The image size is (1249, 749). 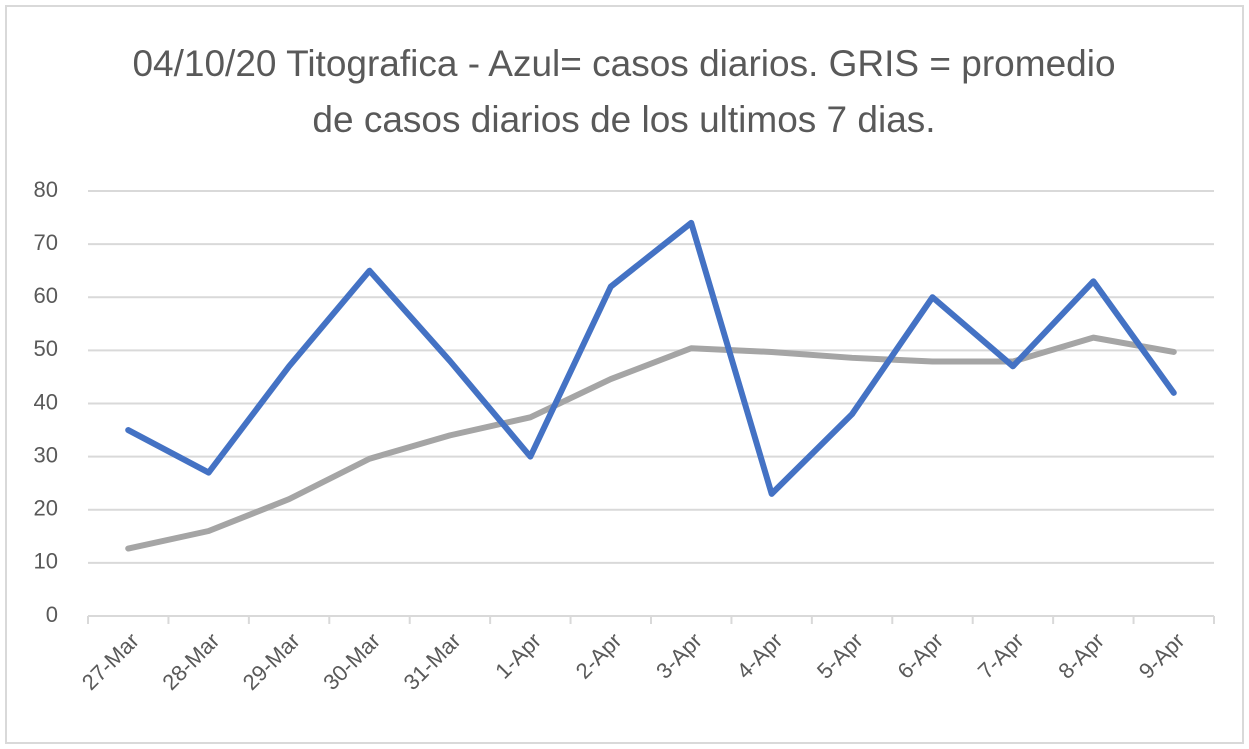 What do you see at coordinates (1081, 656) in the screenshot?
I see `x-tick-label: 8-Apr` at bounding box center [1081, 656].